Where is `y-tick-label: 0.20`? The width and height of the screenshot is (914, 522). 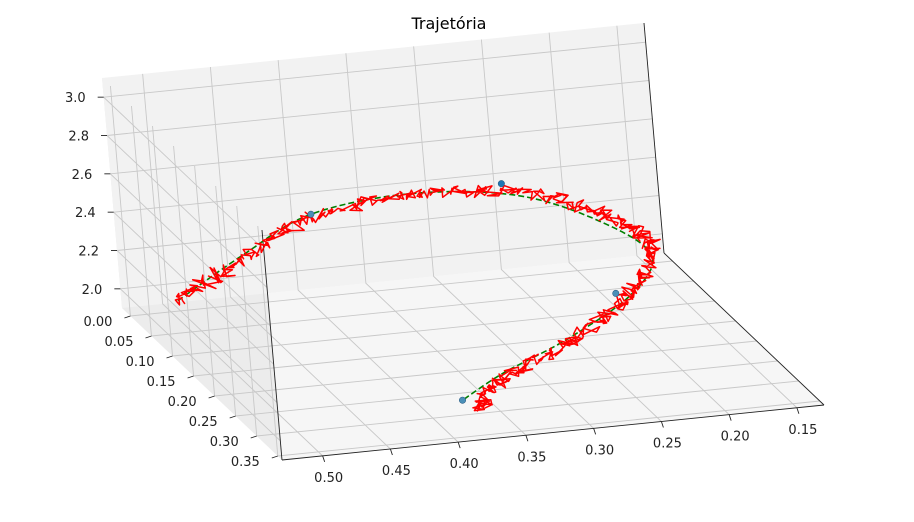 y-tick-label: 0.20 is located at coordinates (182, 402).